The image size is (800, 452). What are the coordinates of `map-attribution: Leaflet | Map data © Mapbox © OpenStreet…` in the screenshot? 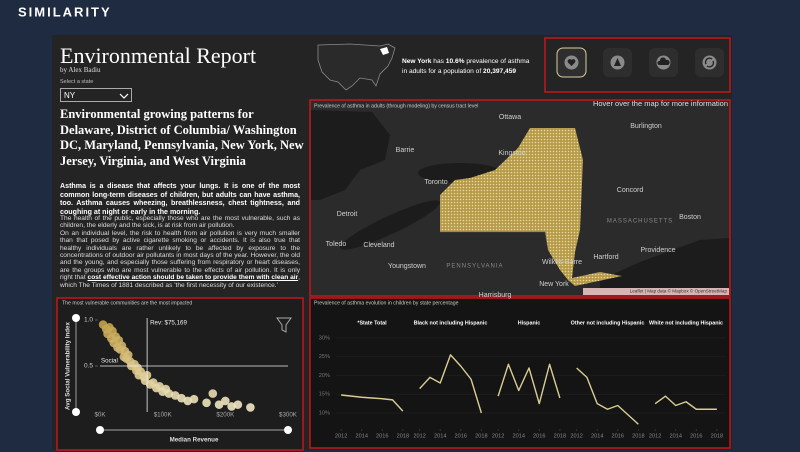 It's located at (679, 291).